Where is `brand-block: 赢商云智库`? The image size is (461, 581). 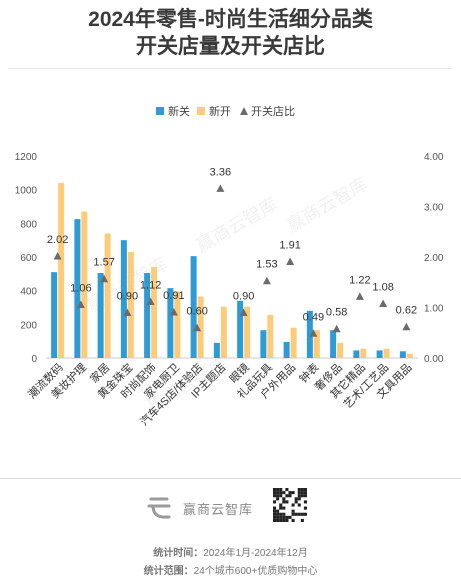 brand-block: 赢商云智库 is located at coordinates (199, 508).